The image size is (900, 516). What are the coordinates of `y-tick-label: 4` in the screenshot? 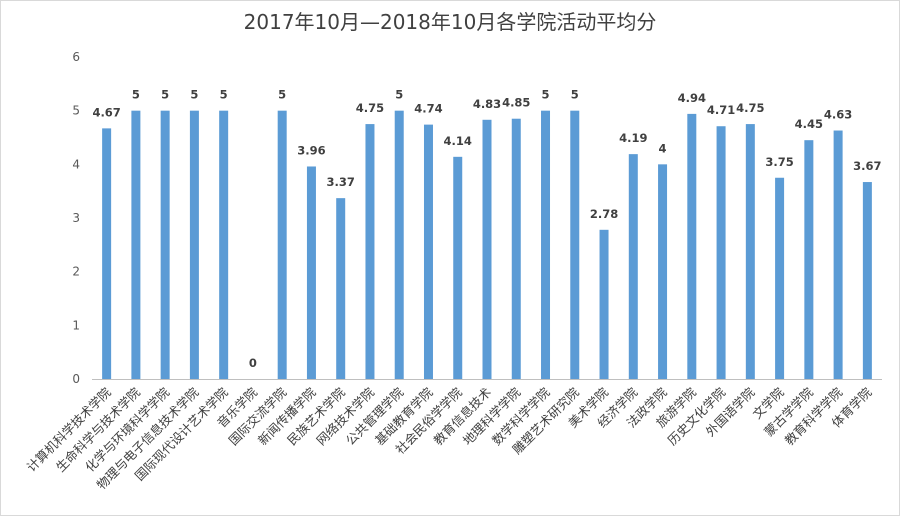 It's located at (76, 164).